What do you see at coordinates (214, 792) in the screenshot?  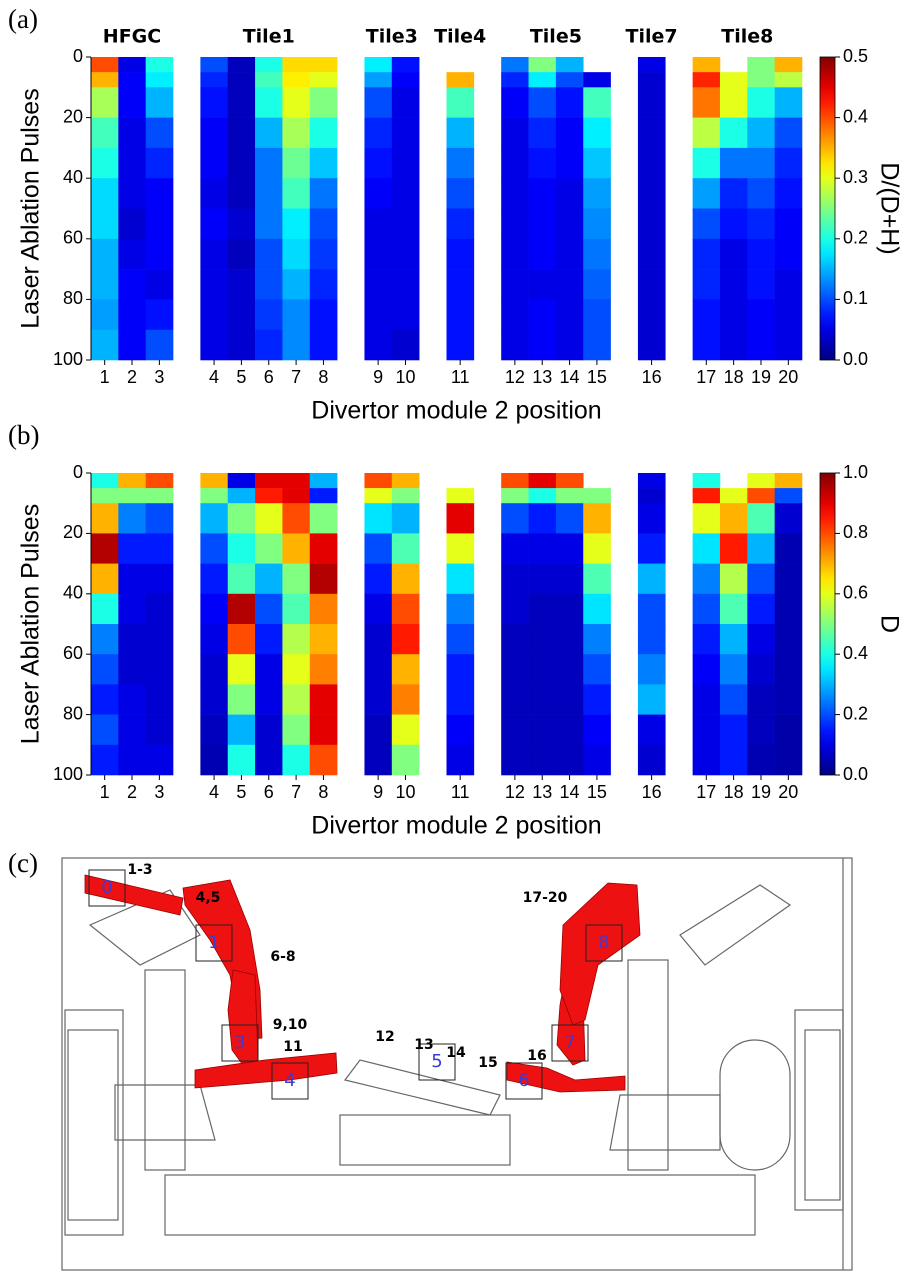 I see `x-tick-label: 4` at bounding box center [214, 792].